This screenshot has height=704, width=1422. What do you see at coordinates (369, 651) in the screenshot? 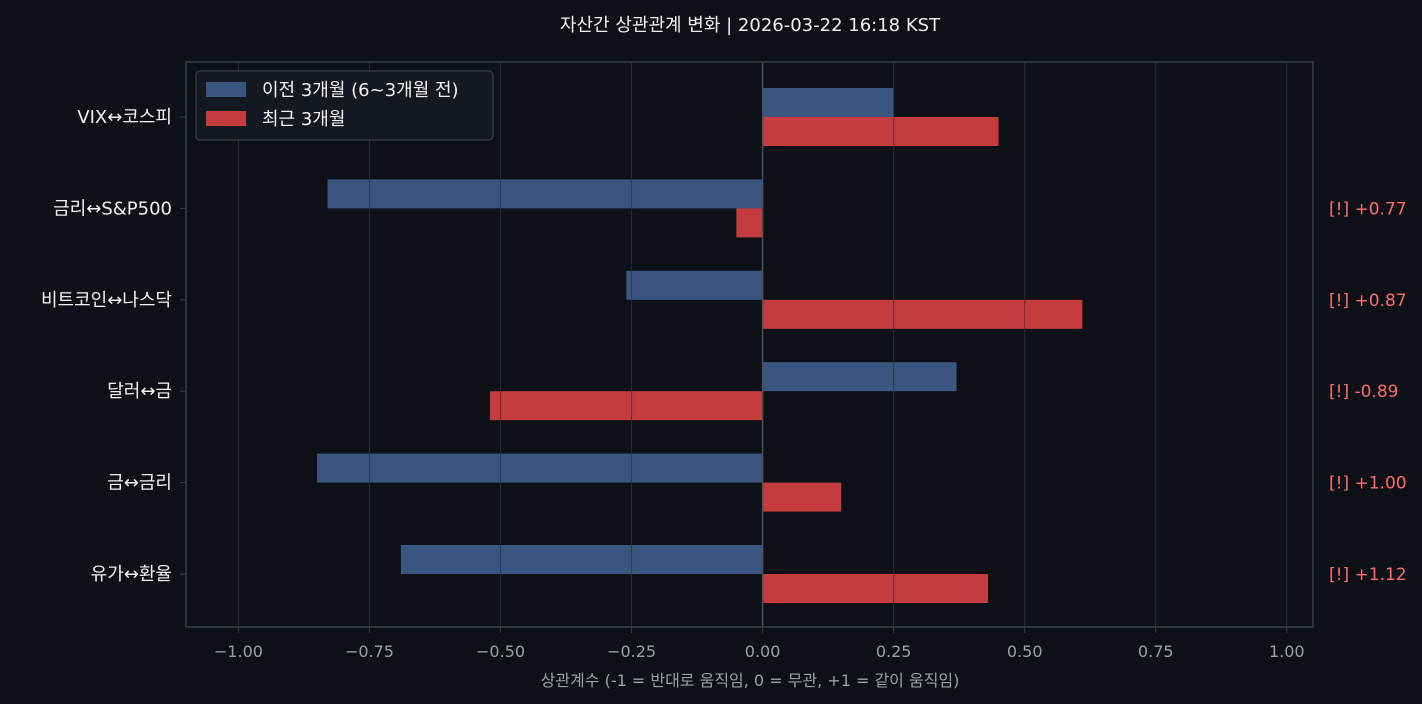
I see `x-tick-label: −0.75` at bounding box center [369, 651].